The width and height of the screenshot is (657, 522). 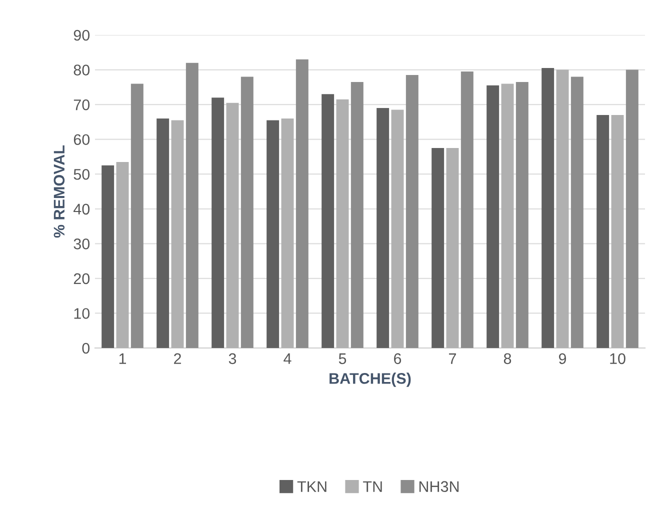 I want to click on y-tick-label: 60, so click(x=82, y=140).